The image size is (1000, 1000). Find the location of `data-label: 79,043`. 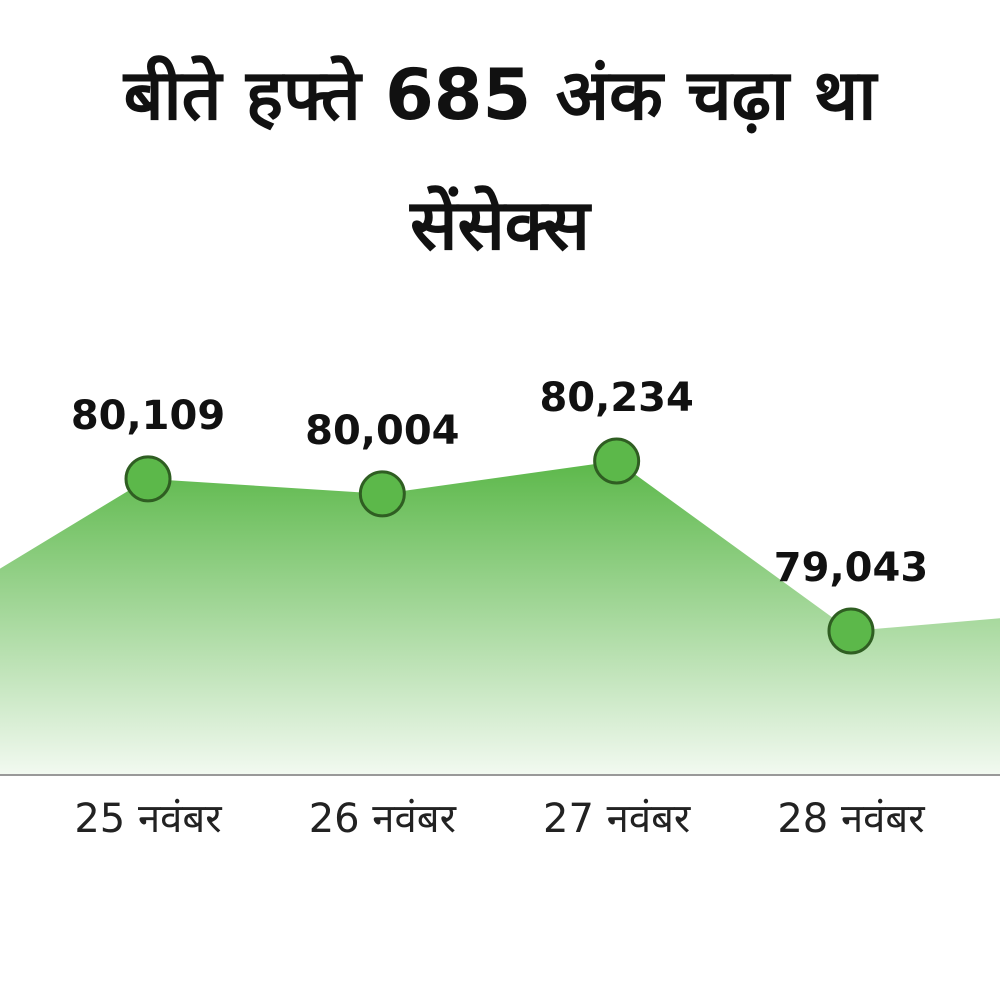

data-label: 79,043 is located at coordinates (851, 568).